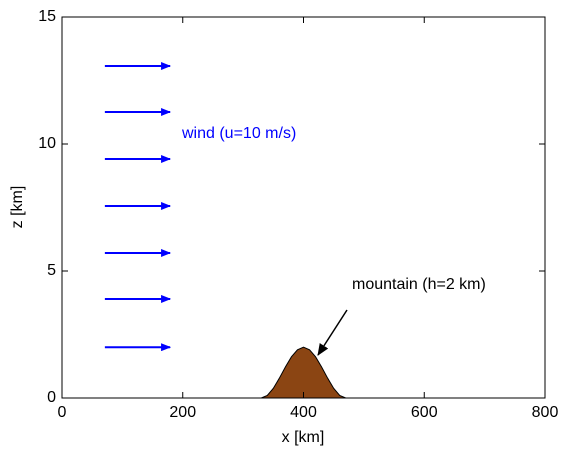  Describe the element at coordinates (303, 412) in the screenshot. I see `x-tick-label: 400` at that location.